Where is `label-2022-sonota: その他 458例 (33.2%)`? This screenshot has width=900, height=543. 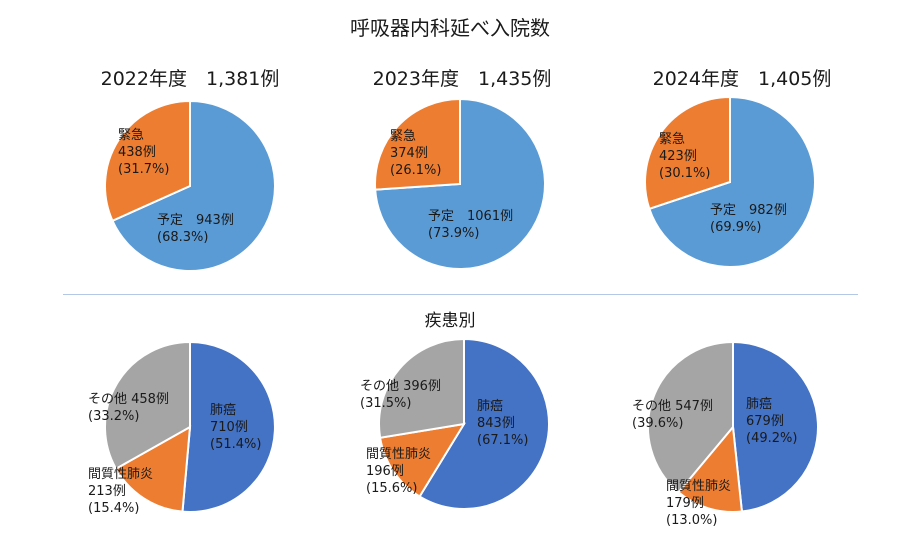 label-2022-sonota: その他 458例 (33.2%) is located at coordinates (128, 408).